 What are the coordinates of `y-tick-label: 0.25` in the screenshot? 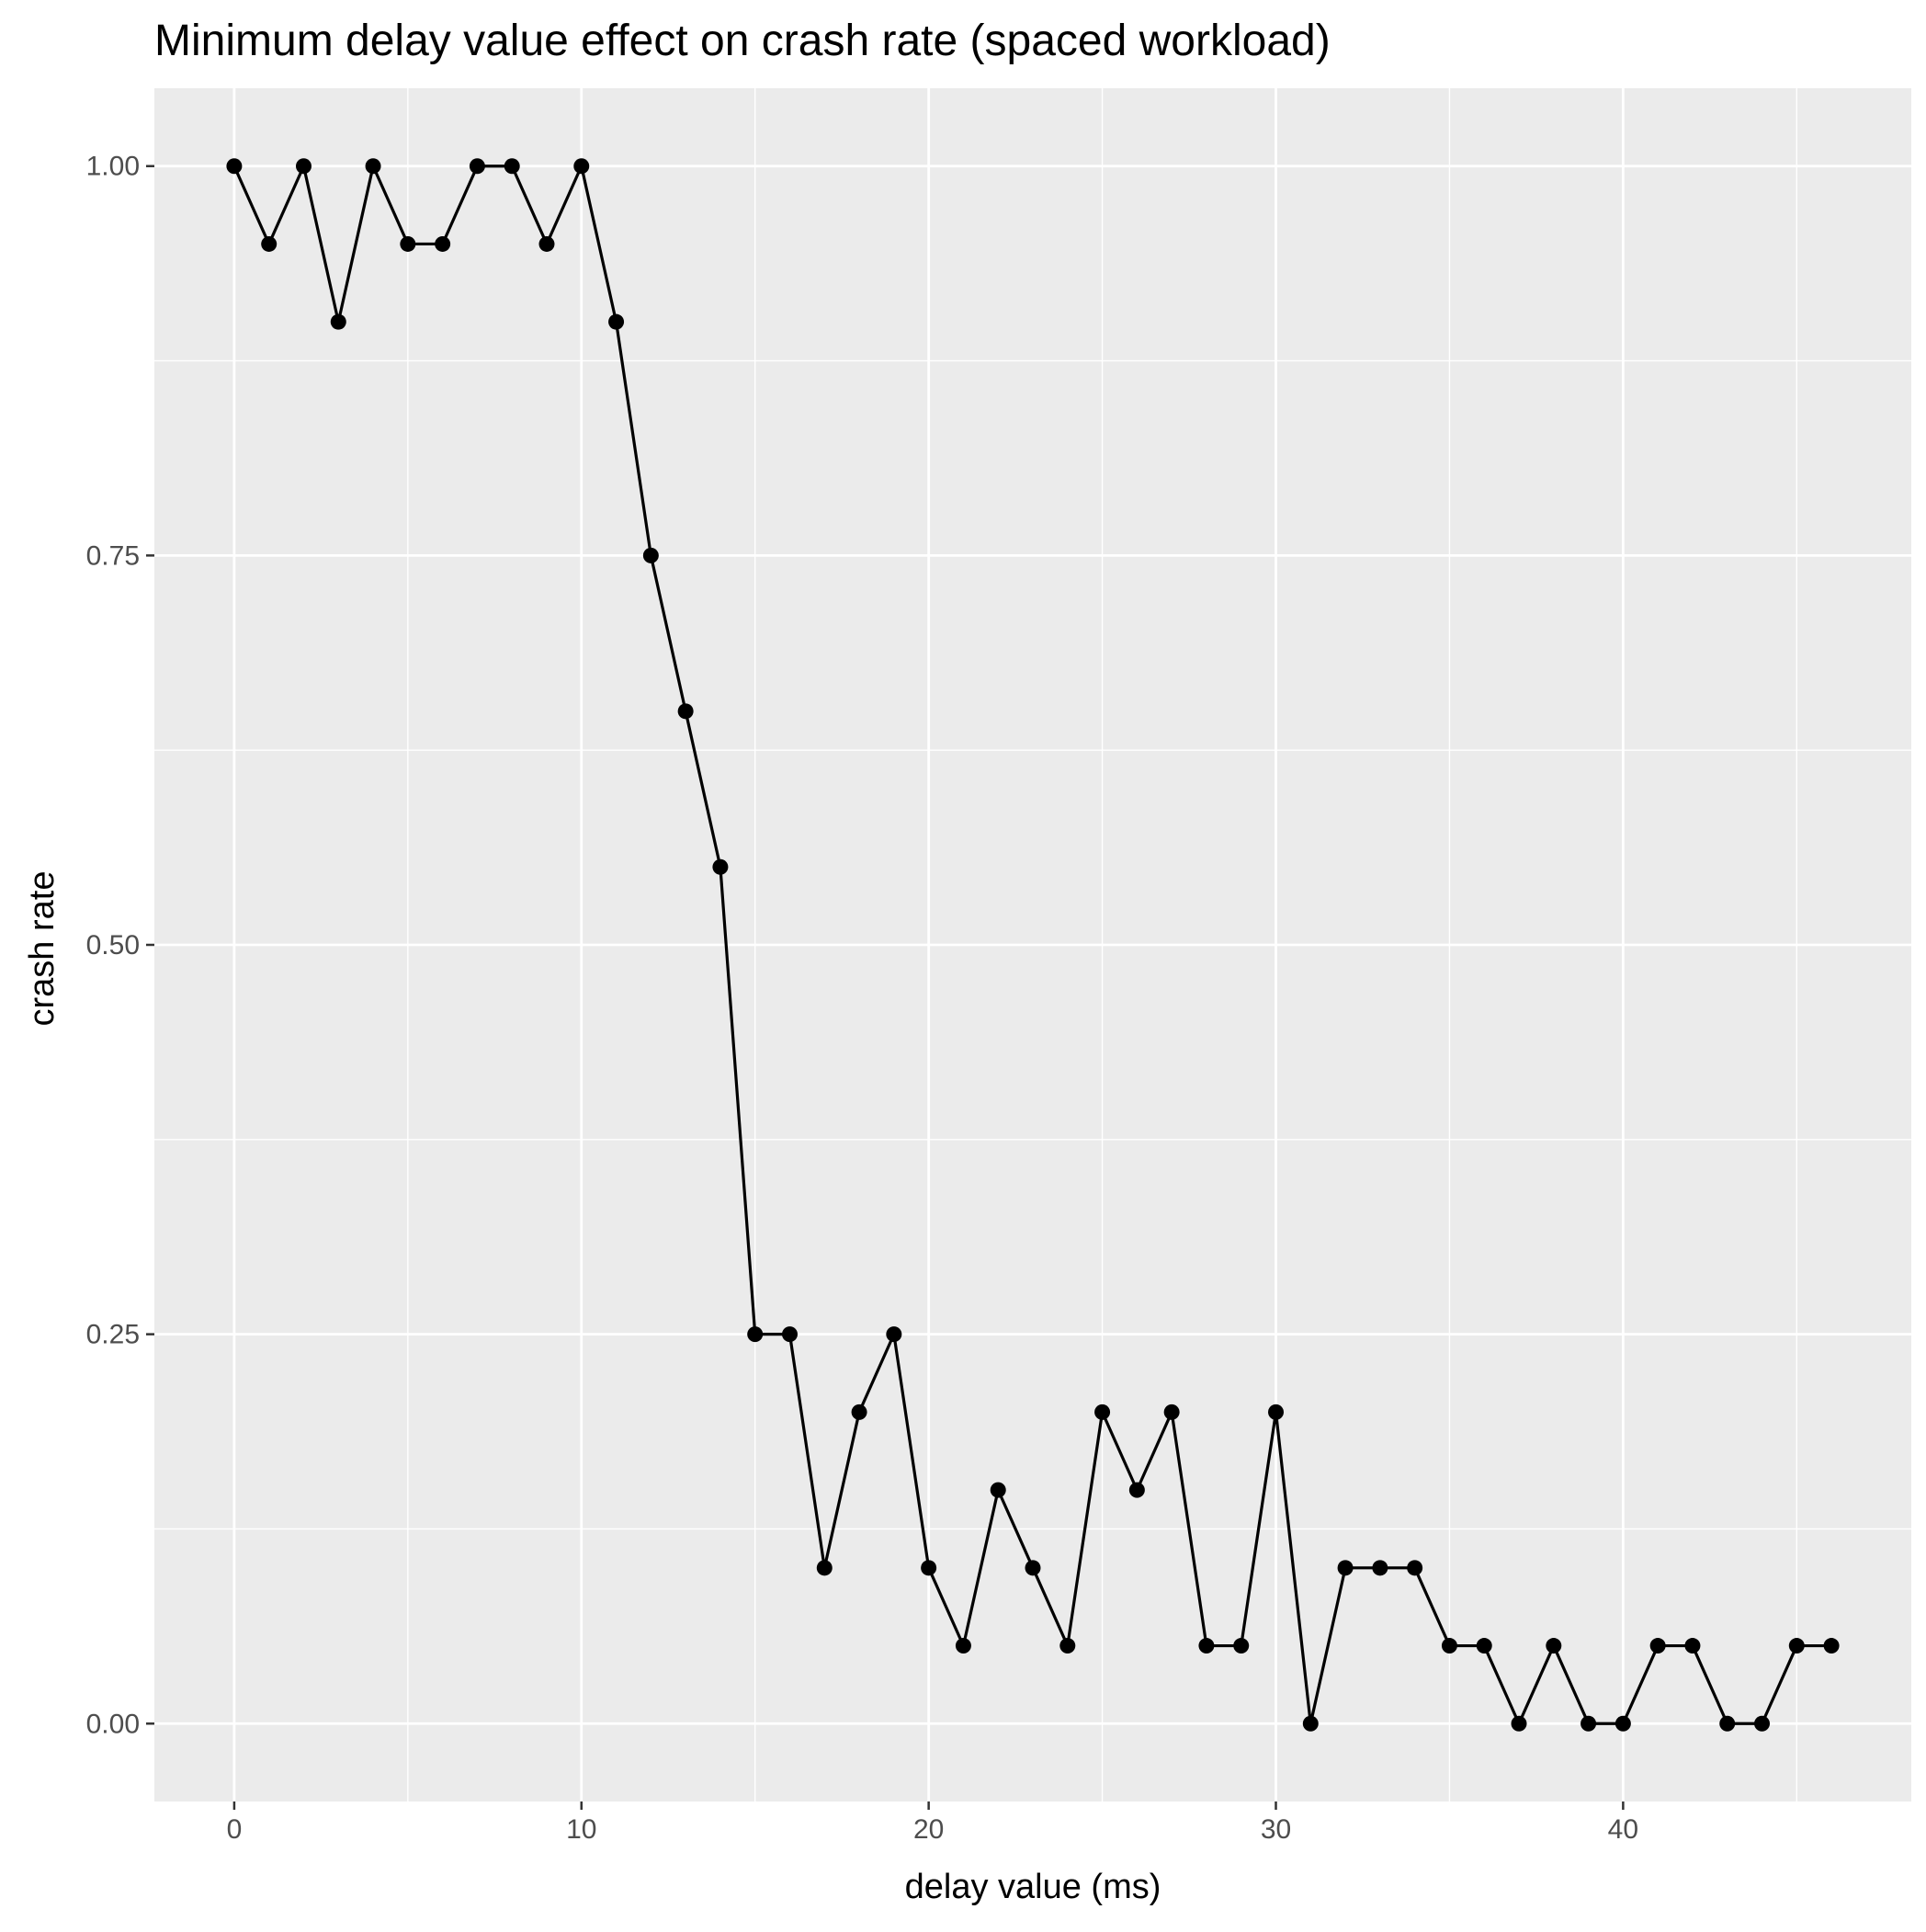 It's located at (113, 1335).